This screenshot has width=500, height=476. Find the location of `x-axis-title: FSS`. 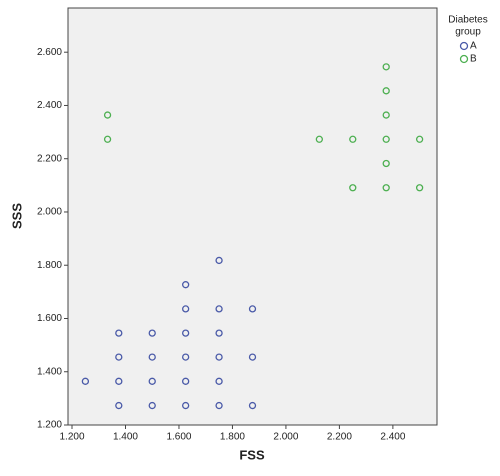

x-axis-title: FSS is located at coordinates (252, 454).